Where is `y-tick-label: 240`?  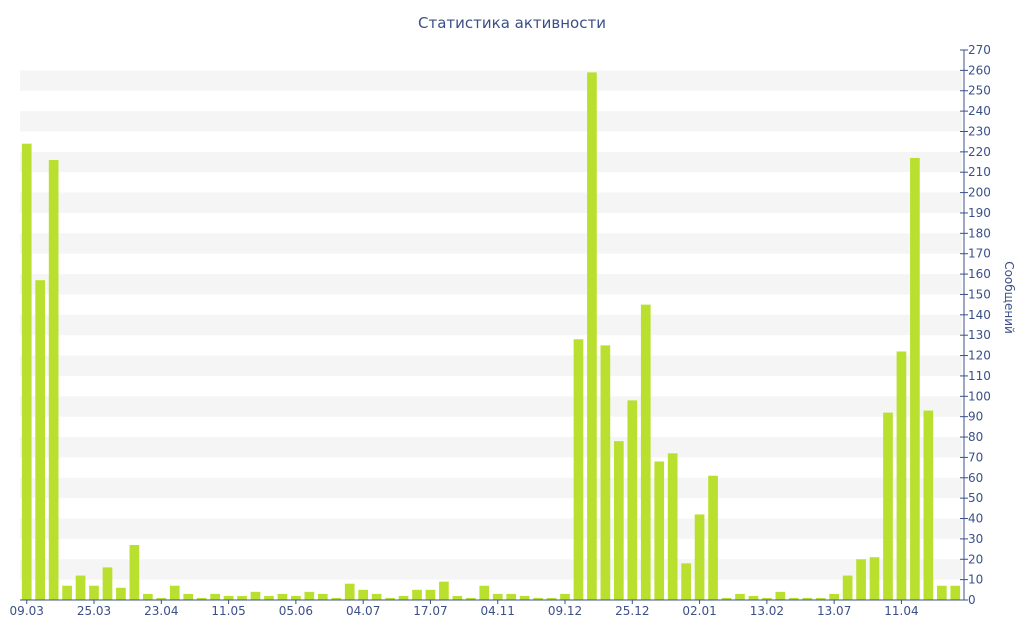 y-tick-label: 240 is located at coordinates (979, 111).